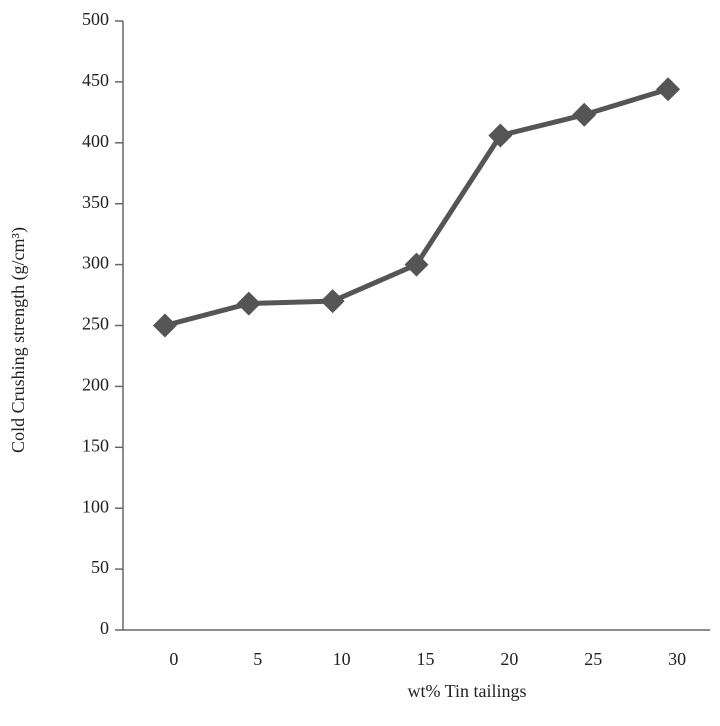 The image size is (720, 726). I want to click on x-tick-label: 15, so click(426, 659).